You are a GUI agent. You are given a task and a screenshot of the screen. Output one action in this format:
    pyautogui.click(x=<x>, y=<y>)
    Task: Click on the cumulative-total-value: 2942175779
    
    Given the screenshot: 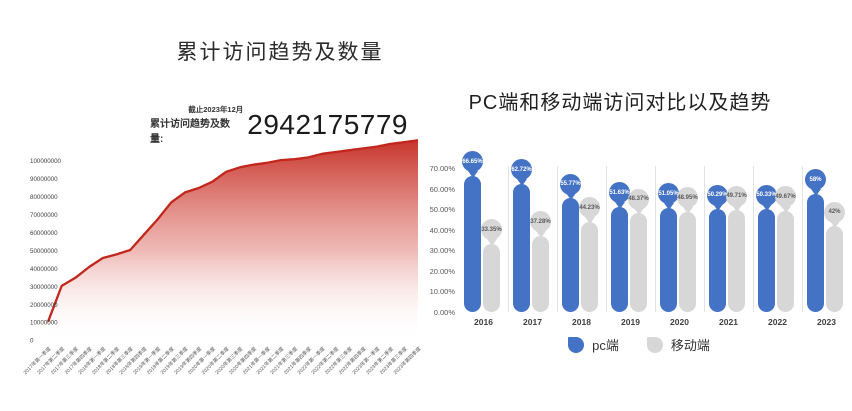 What is the action you would take?
    pyautogui.click(x=327, y=124)
    